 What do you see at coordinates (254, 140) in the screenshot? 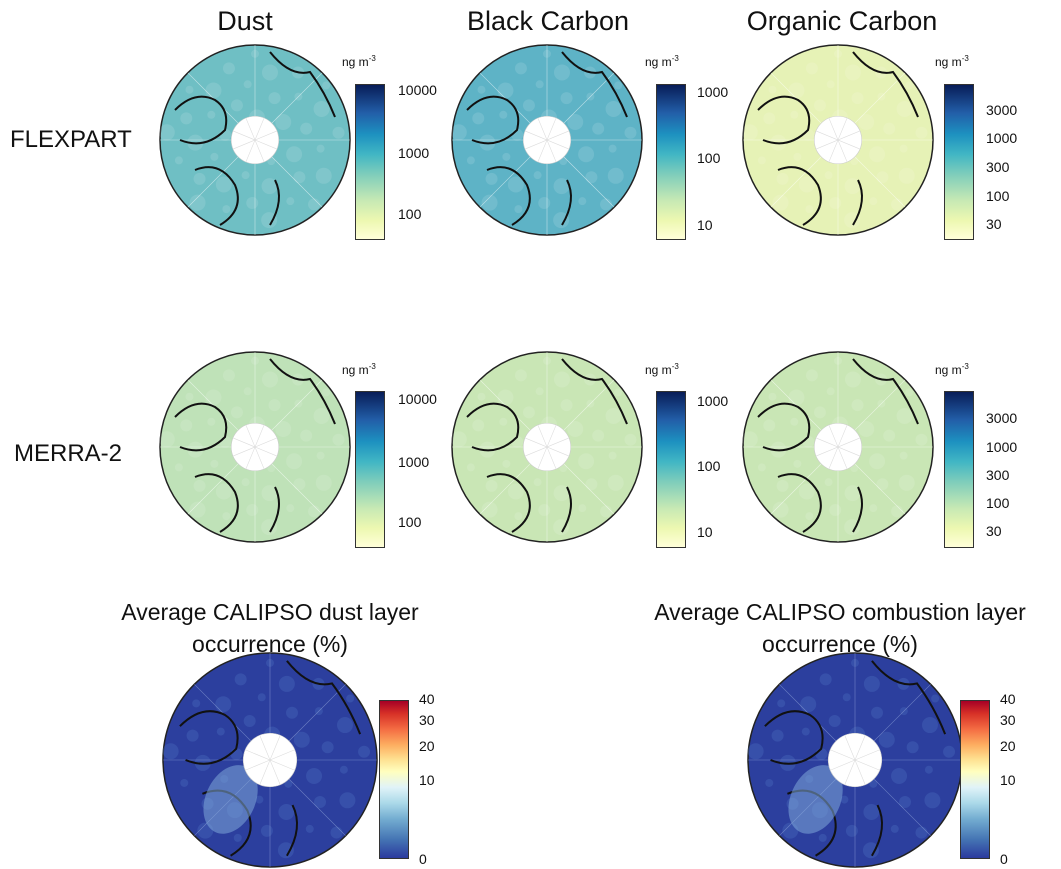
I see `map-dust-flexpart` at bounding box center [254, 140].